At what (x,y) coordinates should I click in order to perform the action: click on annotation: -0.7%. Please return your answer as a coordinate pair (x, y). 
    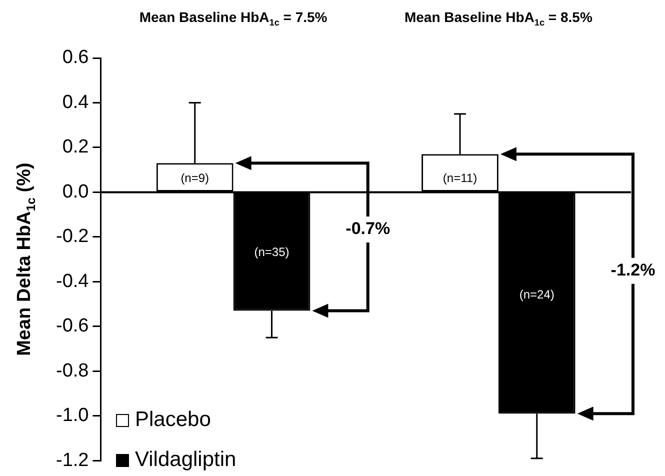
    Looking at the image, I should click on (368, 228).